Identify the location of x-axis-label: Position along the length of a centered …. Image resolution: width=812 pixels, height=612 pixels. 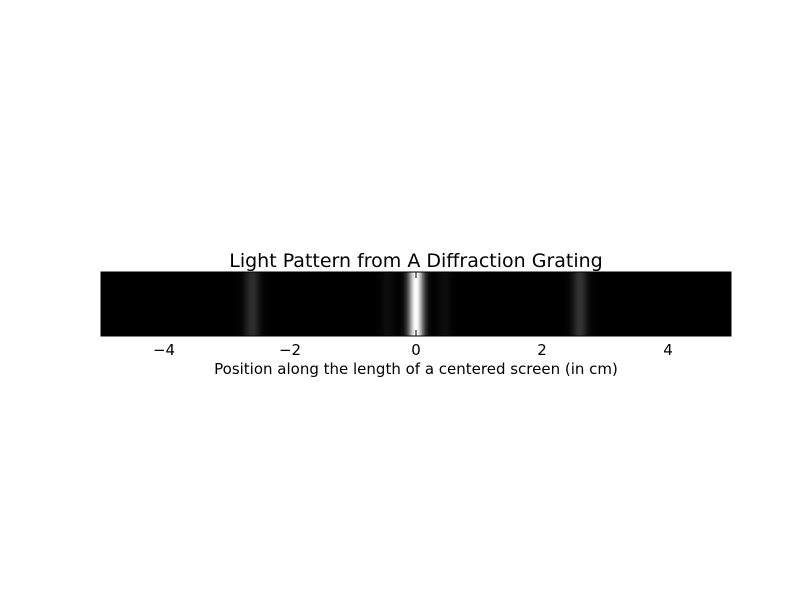
(416, 369).